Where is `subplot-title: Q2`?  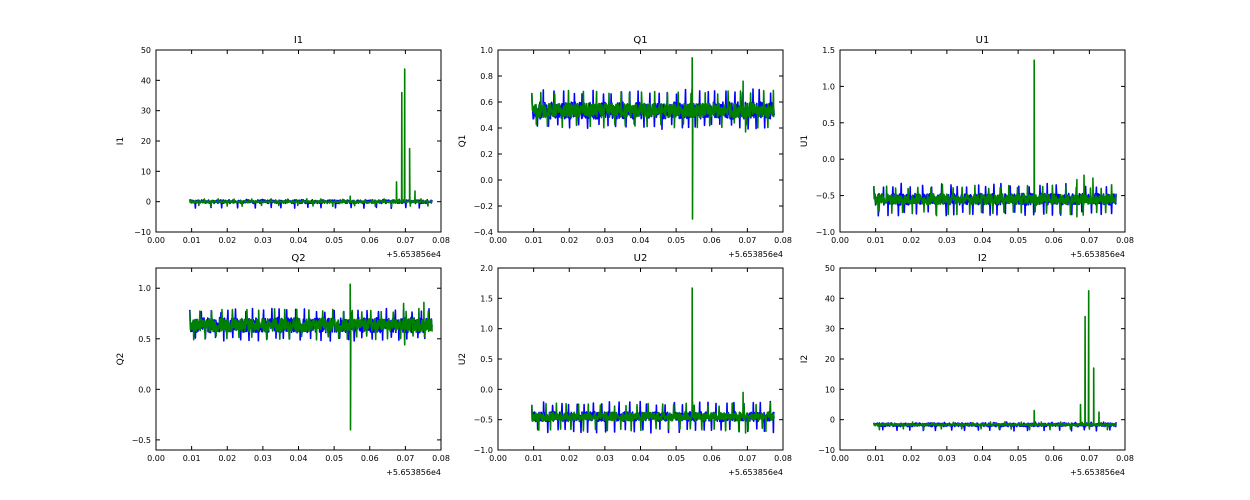
subplot-title: Q2 is located at coordinates (298, 258).